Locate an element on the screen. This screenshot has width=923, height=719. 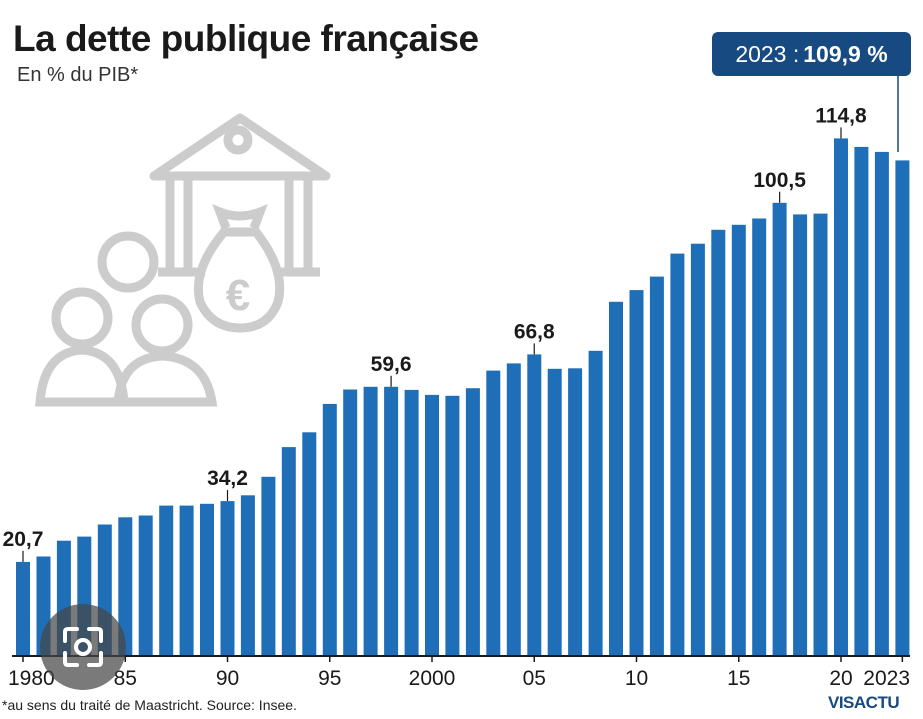
x-tick-label-2000: 2000 is located at coordinates (432, 678).